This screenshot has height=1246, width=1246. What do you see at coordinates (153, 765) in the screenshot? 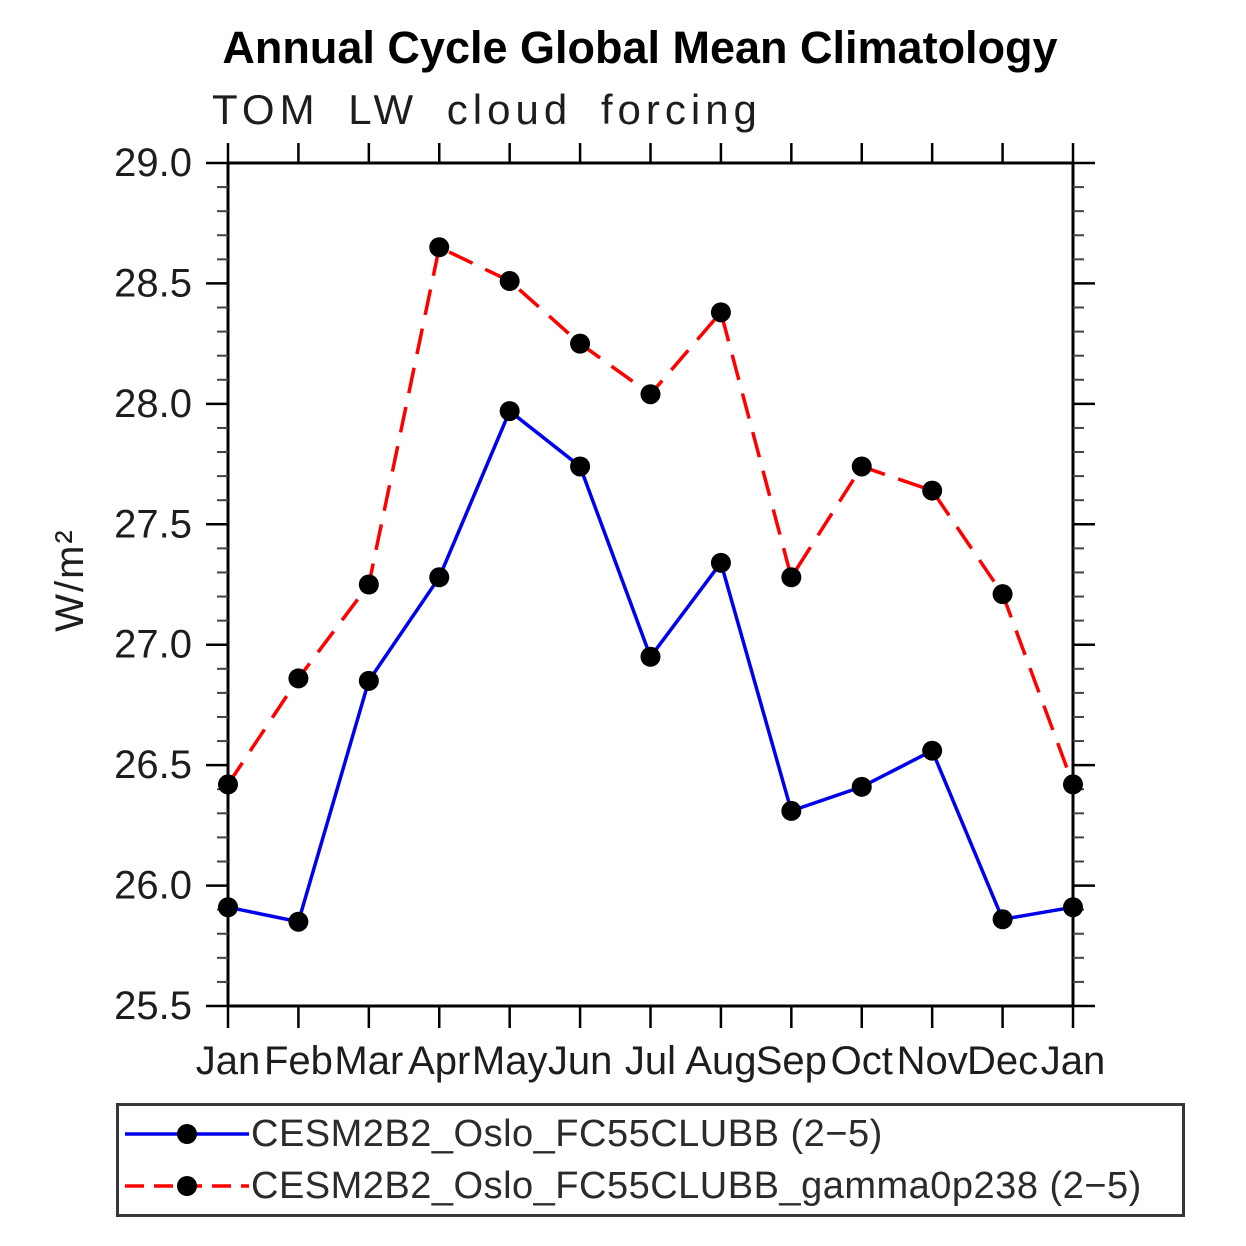
I see `y-tick-label: 26.5` at bounding box center [153, 765].